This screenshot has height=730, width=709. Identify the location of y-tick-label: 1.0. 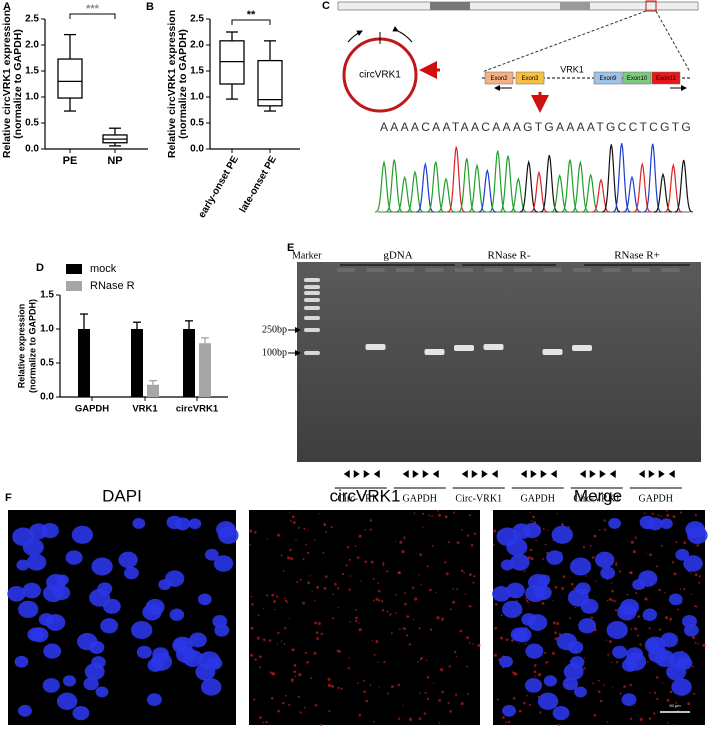
(47, 329).